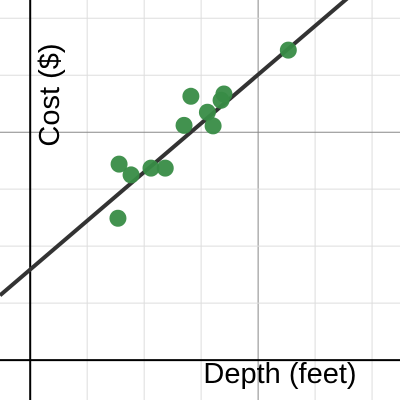  Describe the element at coordinates (279, 374) in the screenshot. I see `x-axis-label: Depth (feet)` at that location.